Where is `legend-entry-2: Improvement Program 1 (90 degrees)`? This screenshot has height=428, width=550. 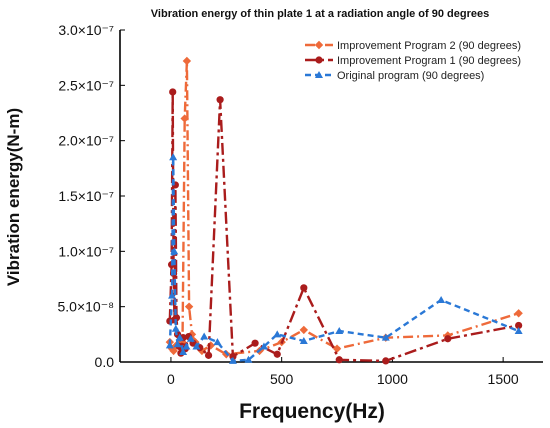 legend-entry-2: Improvement Program 1 (90 degrees) is located at coordinates (413, 61).